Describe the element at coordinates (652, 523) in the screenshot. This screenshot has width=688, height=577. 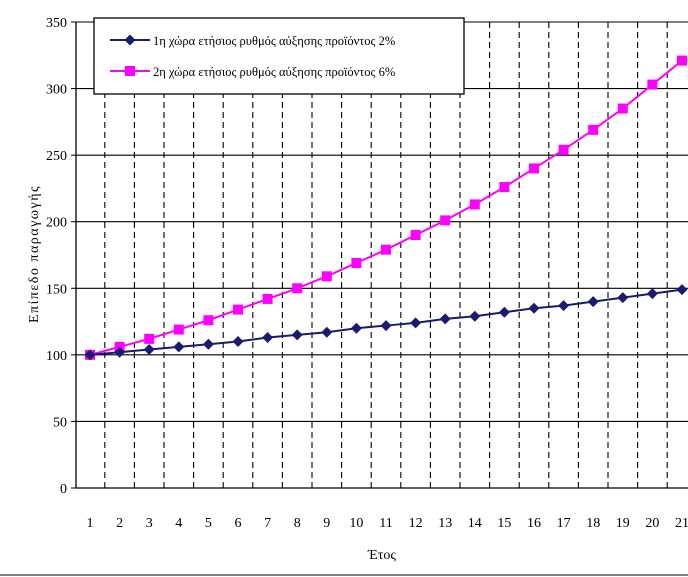
I see `x-tick-label: 20` at that location.